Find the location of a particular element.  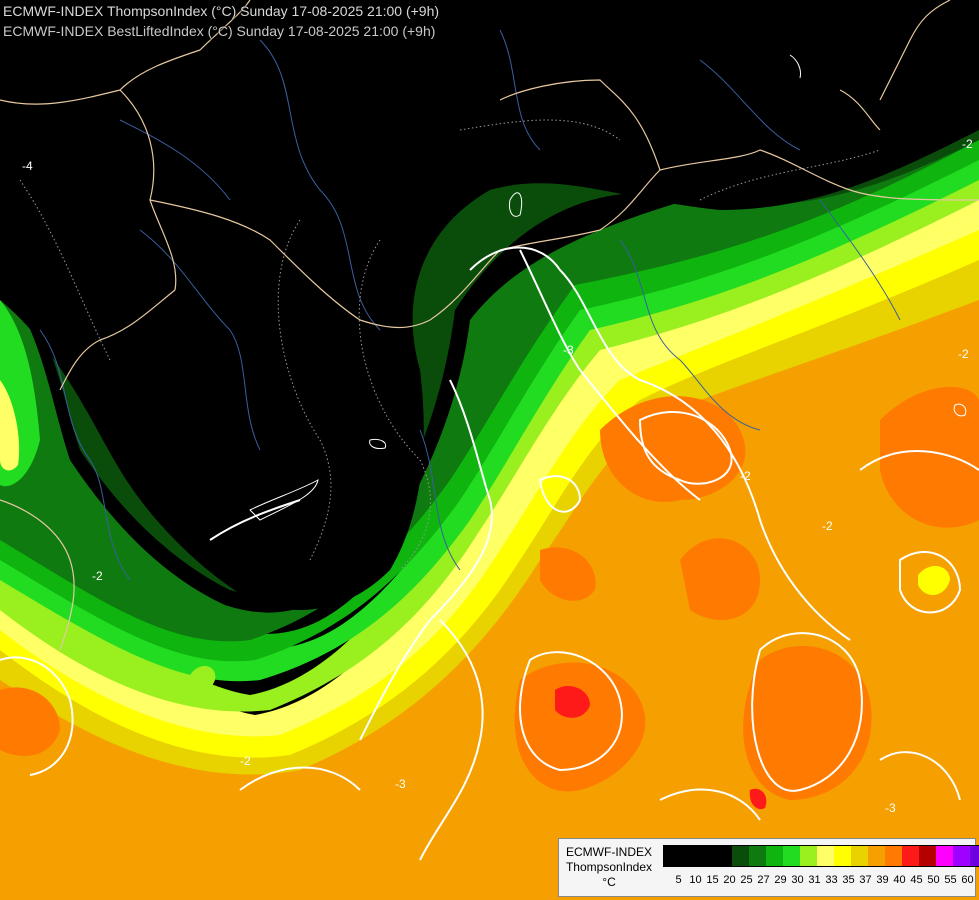

legend-tick: 10 is located at coordinates (695, 880).